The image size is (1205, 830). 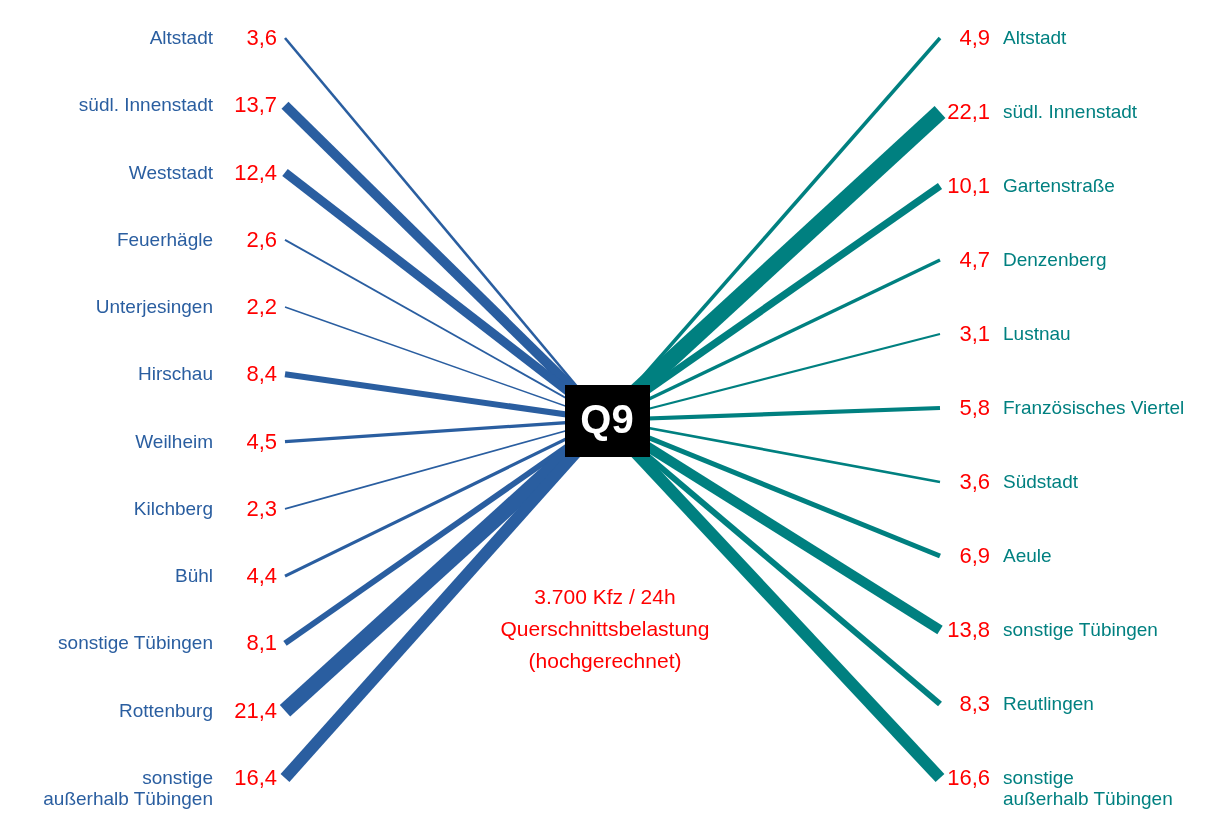 I want to click on data-label: 4,4, so click(x=261, y=576).